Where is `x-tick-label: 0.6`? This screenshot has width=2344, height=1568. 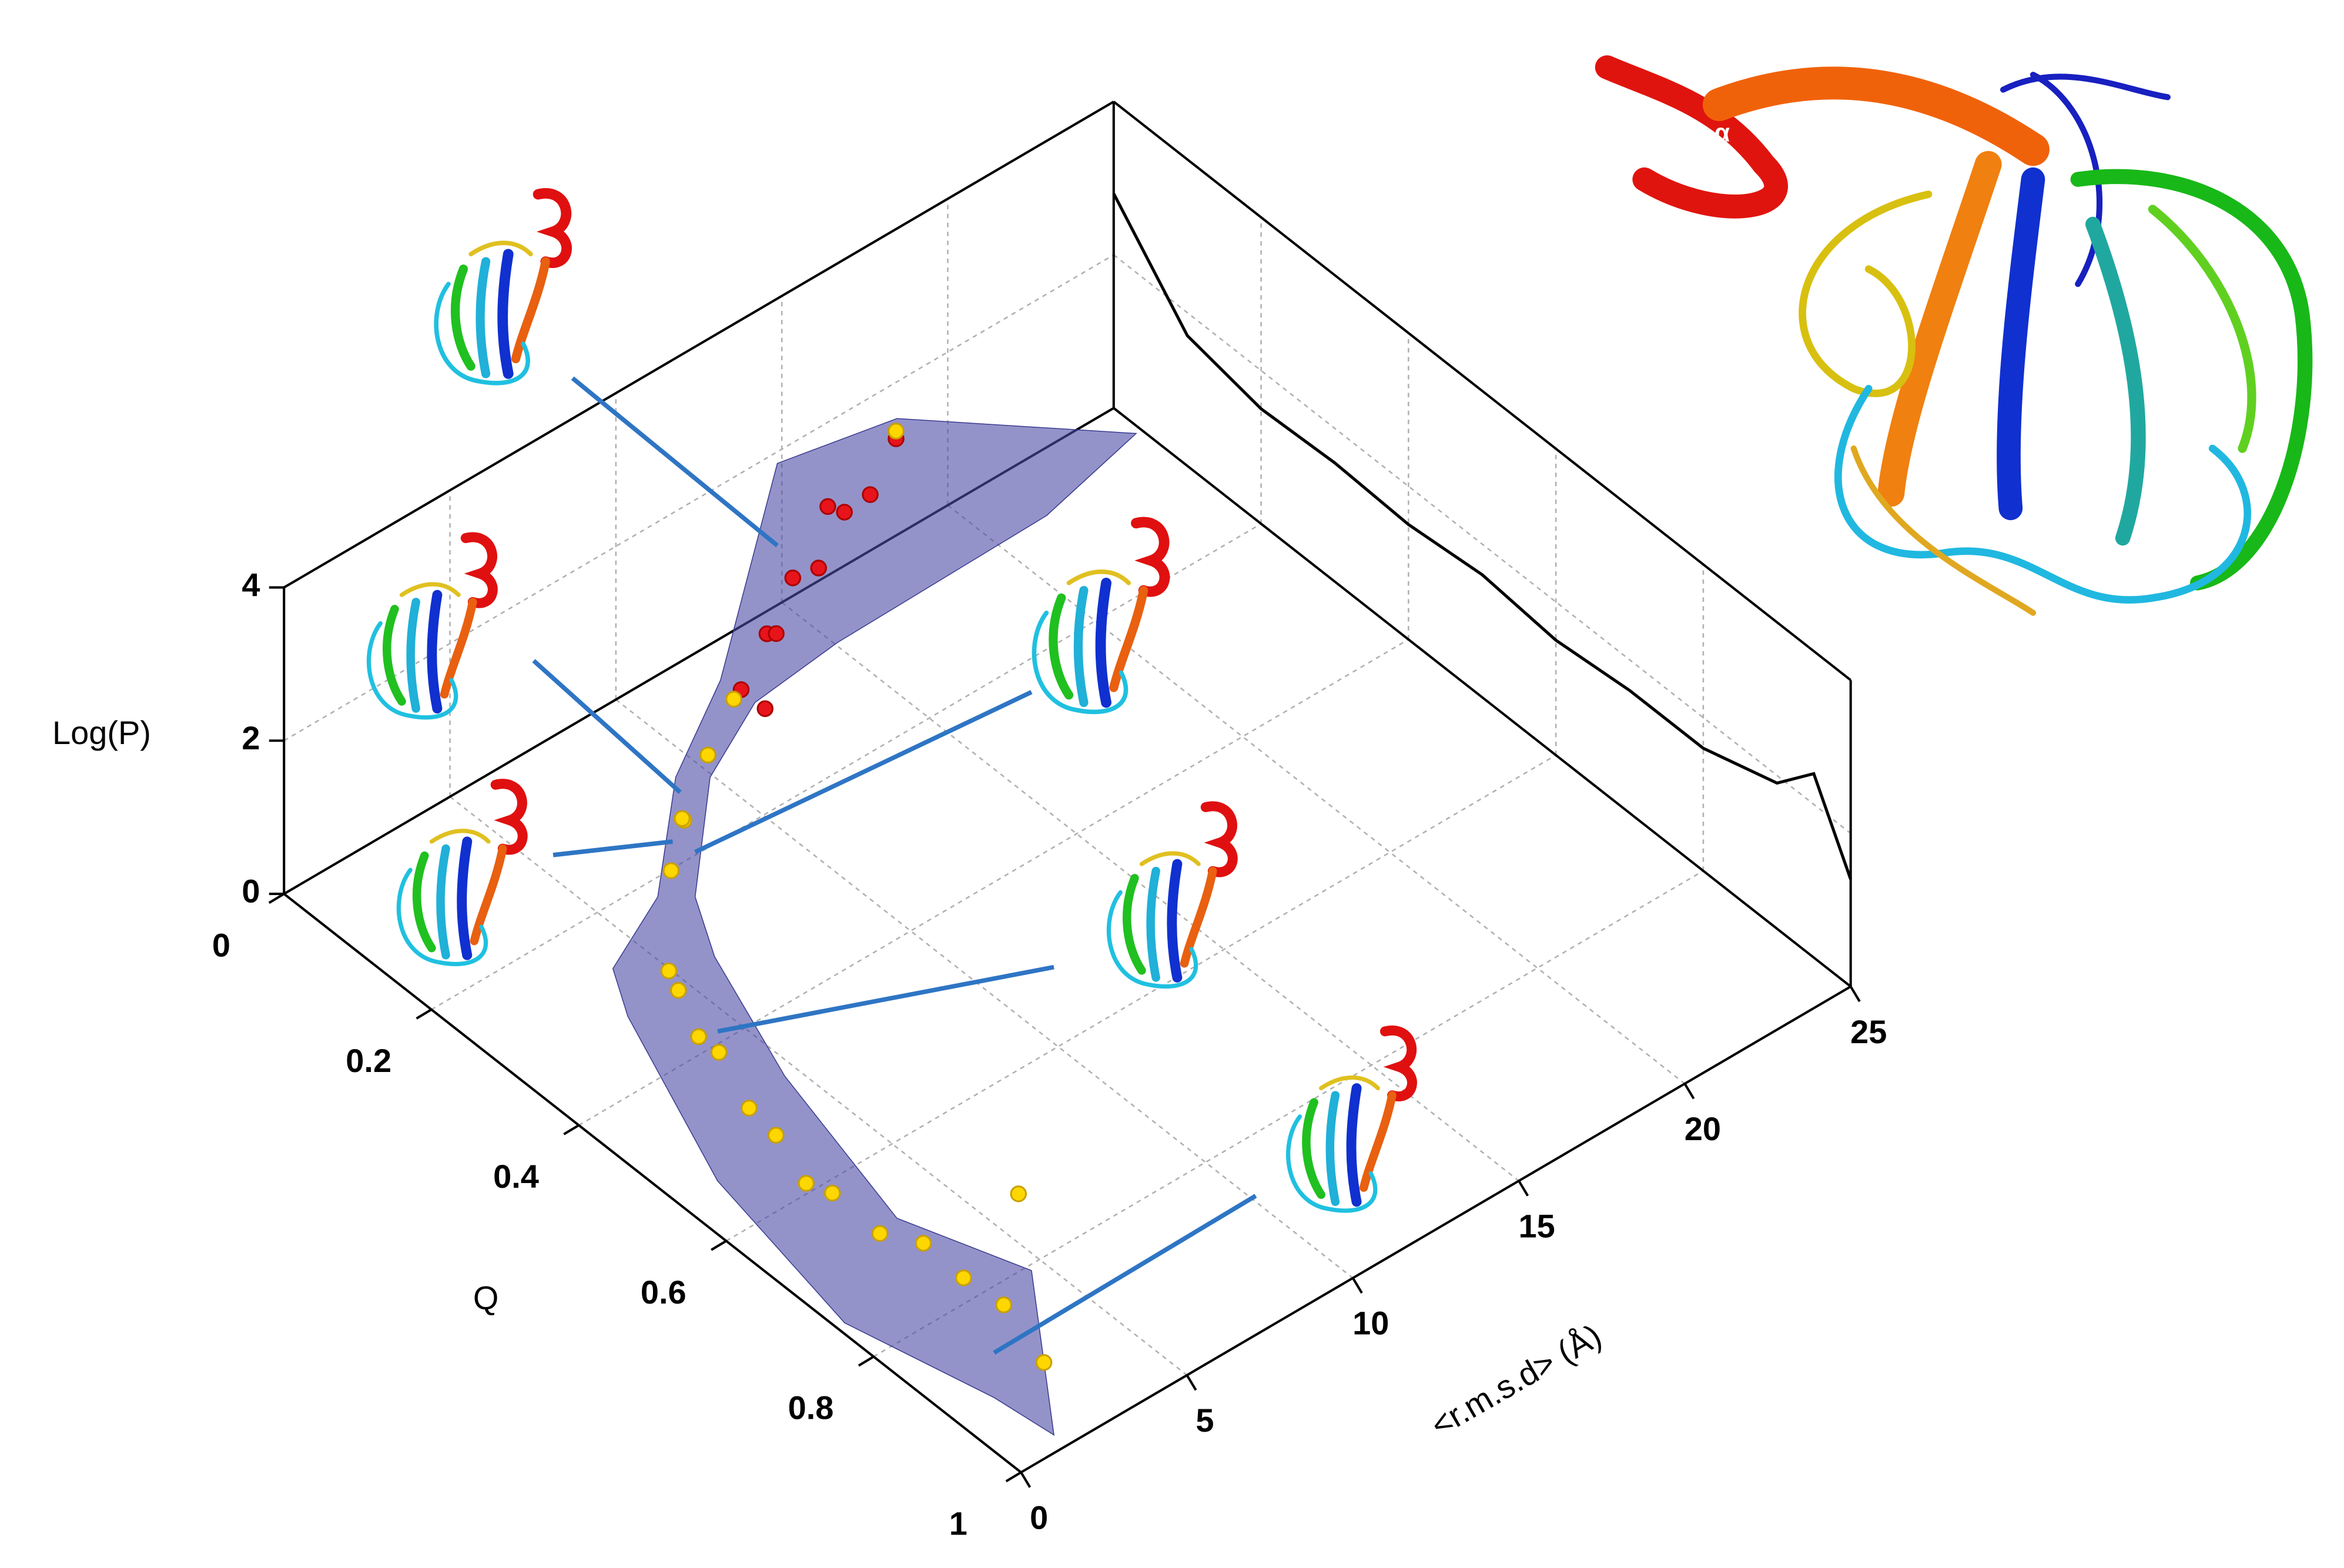
x-tick-label: 0.6 is located at coordinates (664, 1292).